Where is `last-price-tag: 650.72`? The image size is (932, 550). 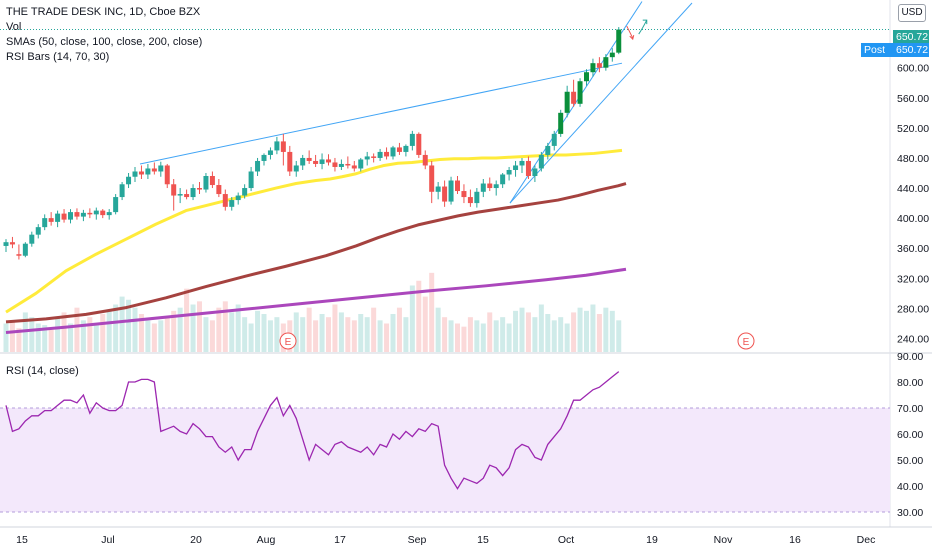
last-price-tag: 650.72 is located at coordinates (911, 37).